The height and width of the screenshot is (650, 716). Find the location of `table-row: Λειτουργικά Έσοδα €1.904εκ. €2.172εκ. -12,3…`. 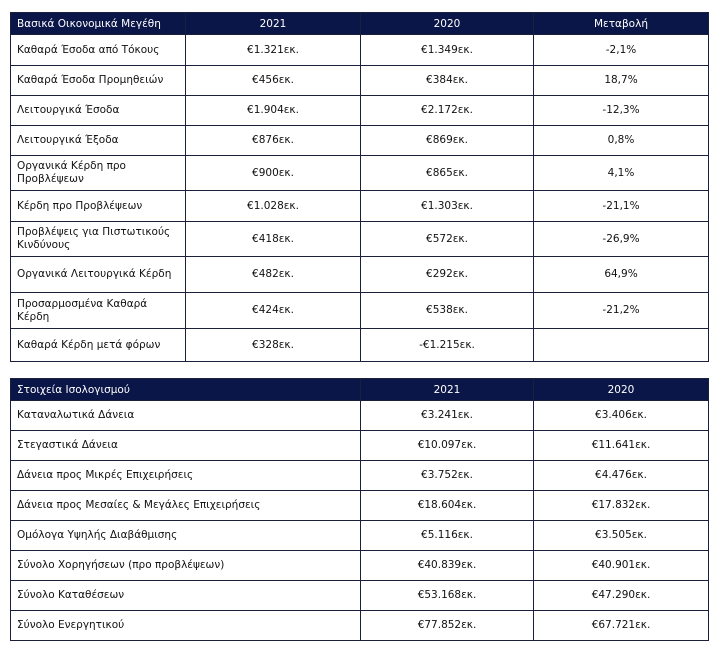

table-row: Λειτουργικά Έσοδα €1.904εκ. €2.172εκ. -12,3… is located at coordinates (359, 110).